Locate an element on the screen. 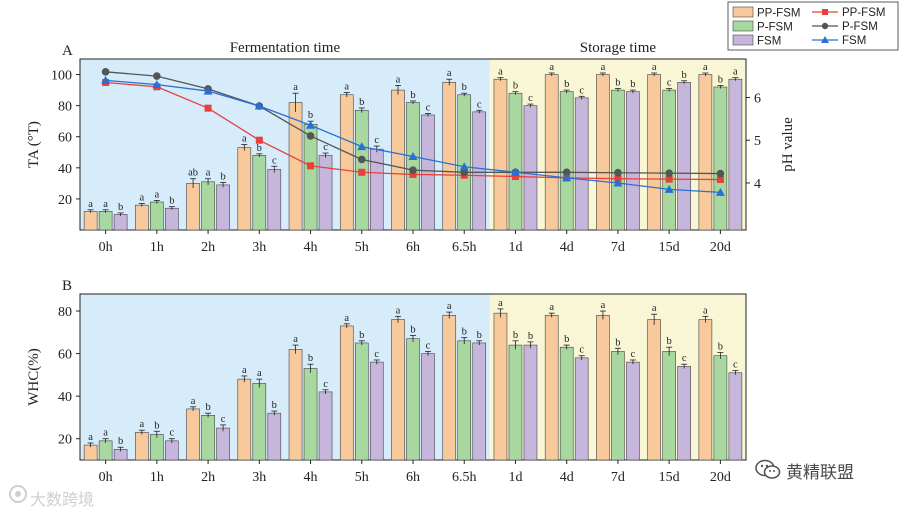 The height and width of the screenshot is (510, 900). bar-pp-fsm-6h is located at coordinates (398, 160).